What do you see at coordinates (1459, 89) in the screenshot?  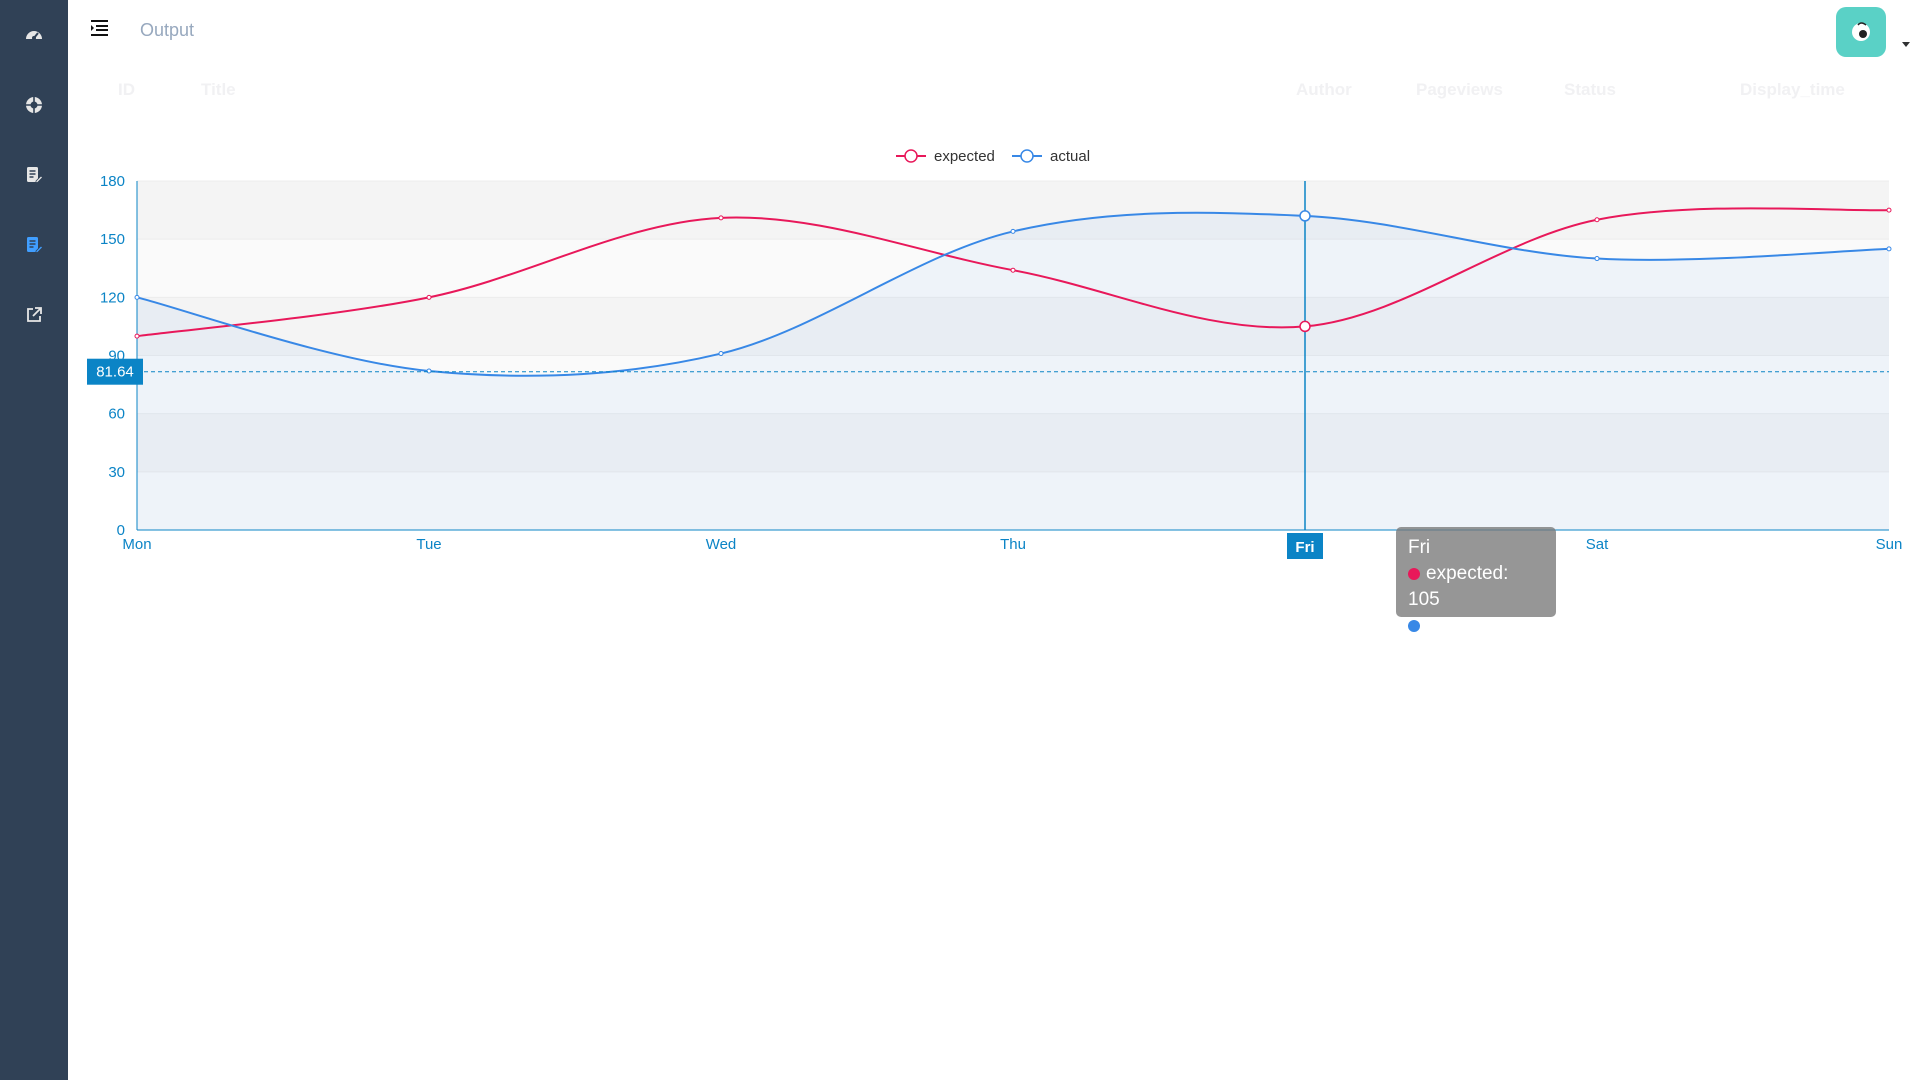 I see `ghost-header-pageviews: Pageviews` at bounding box center [1459, 89].